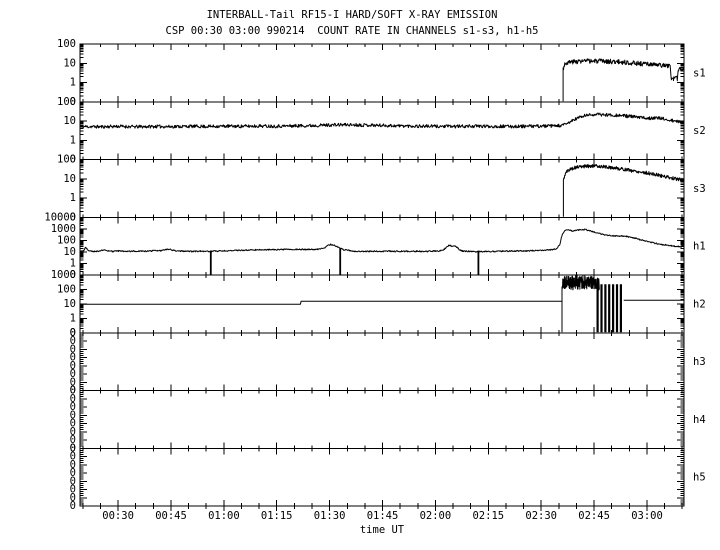 The image size is (720, 550). I want to click on x-tick-label: 02:45, so click(594, 516).